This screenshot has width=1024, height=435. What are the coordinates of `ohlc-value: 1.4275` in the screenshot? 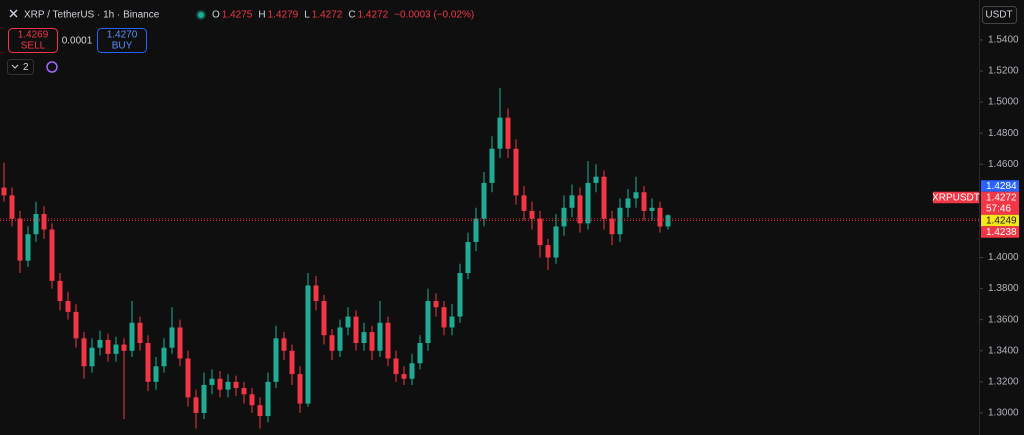 It's located at (237, 15).